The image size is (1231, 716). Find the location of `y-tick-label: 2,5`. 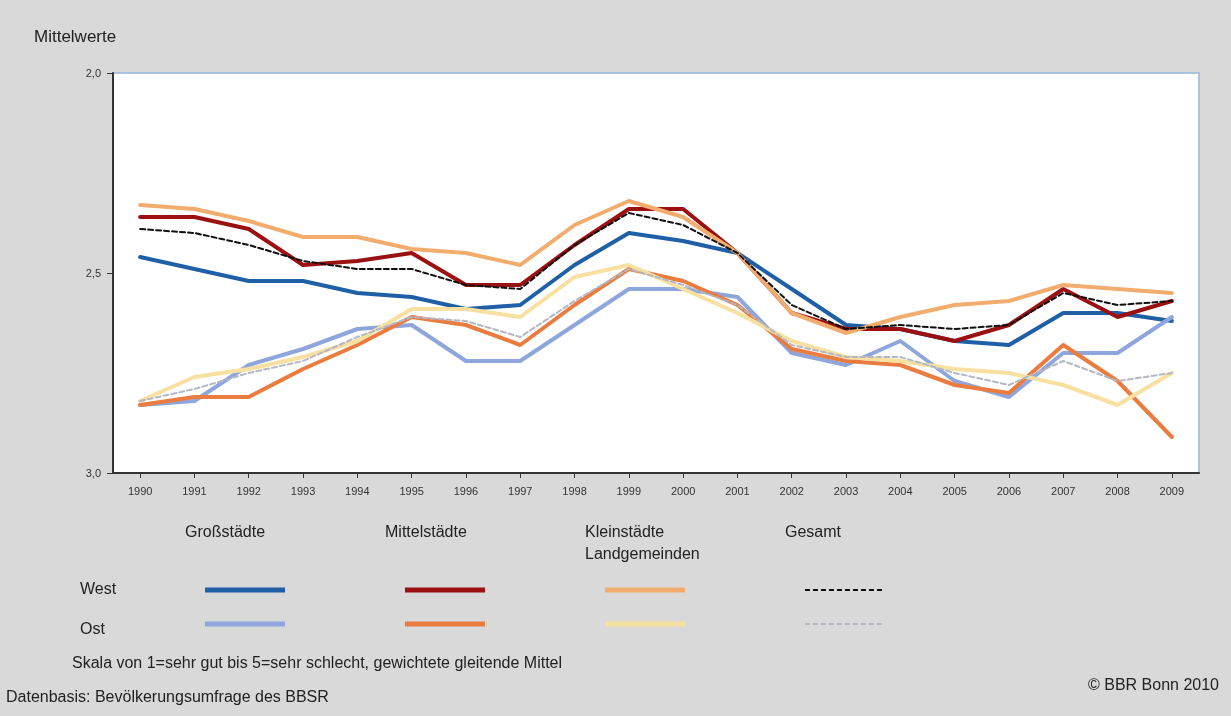

y-tick-label: 2,5 is located at coordinates (93, 273).